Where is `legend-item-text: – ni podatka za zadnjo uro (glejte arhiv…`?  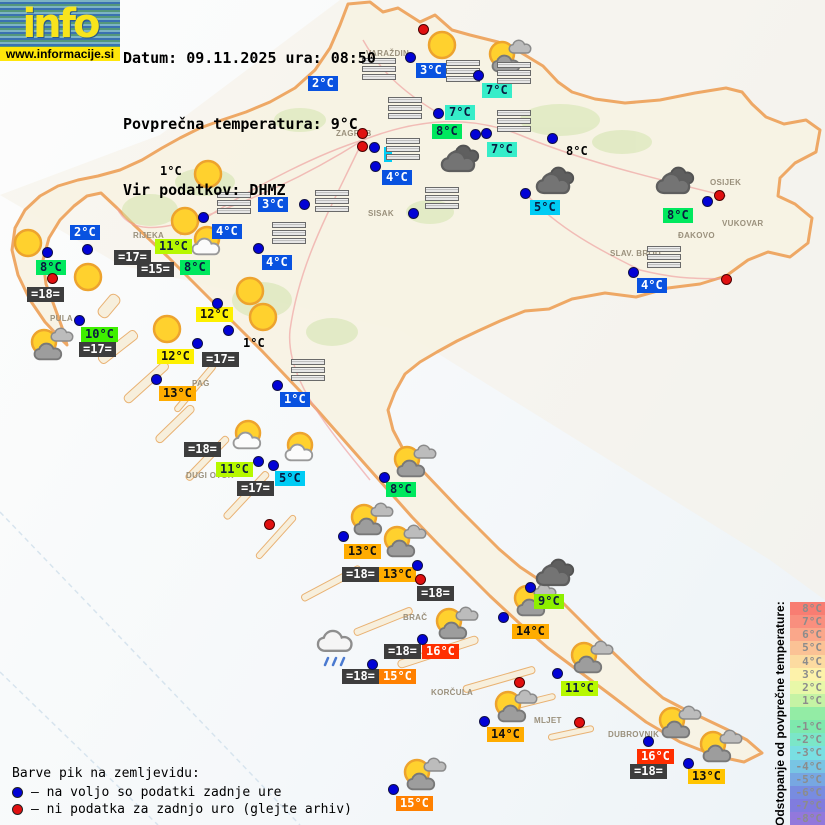
legend-item-text: – ni podatka za zadnjo uro (glejte arhiv… is located at coordinates (191, 809).